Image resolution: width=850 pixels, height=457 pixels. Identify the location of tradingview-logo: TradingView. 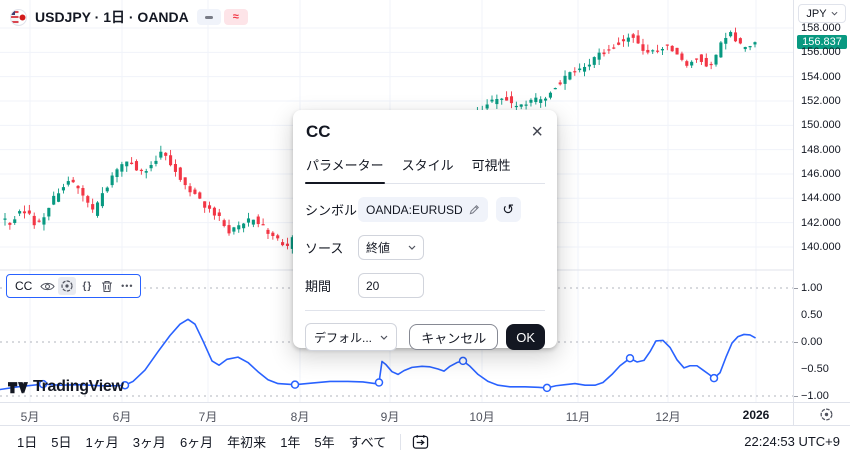
(66, 387).